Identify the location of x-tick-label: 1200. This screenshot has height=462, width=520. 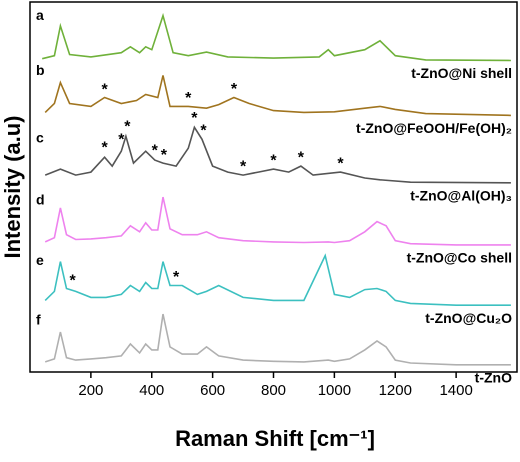
(395, 390).